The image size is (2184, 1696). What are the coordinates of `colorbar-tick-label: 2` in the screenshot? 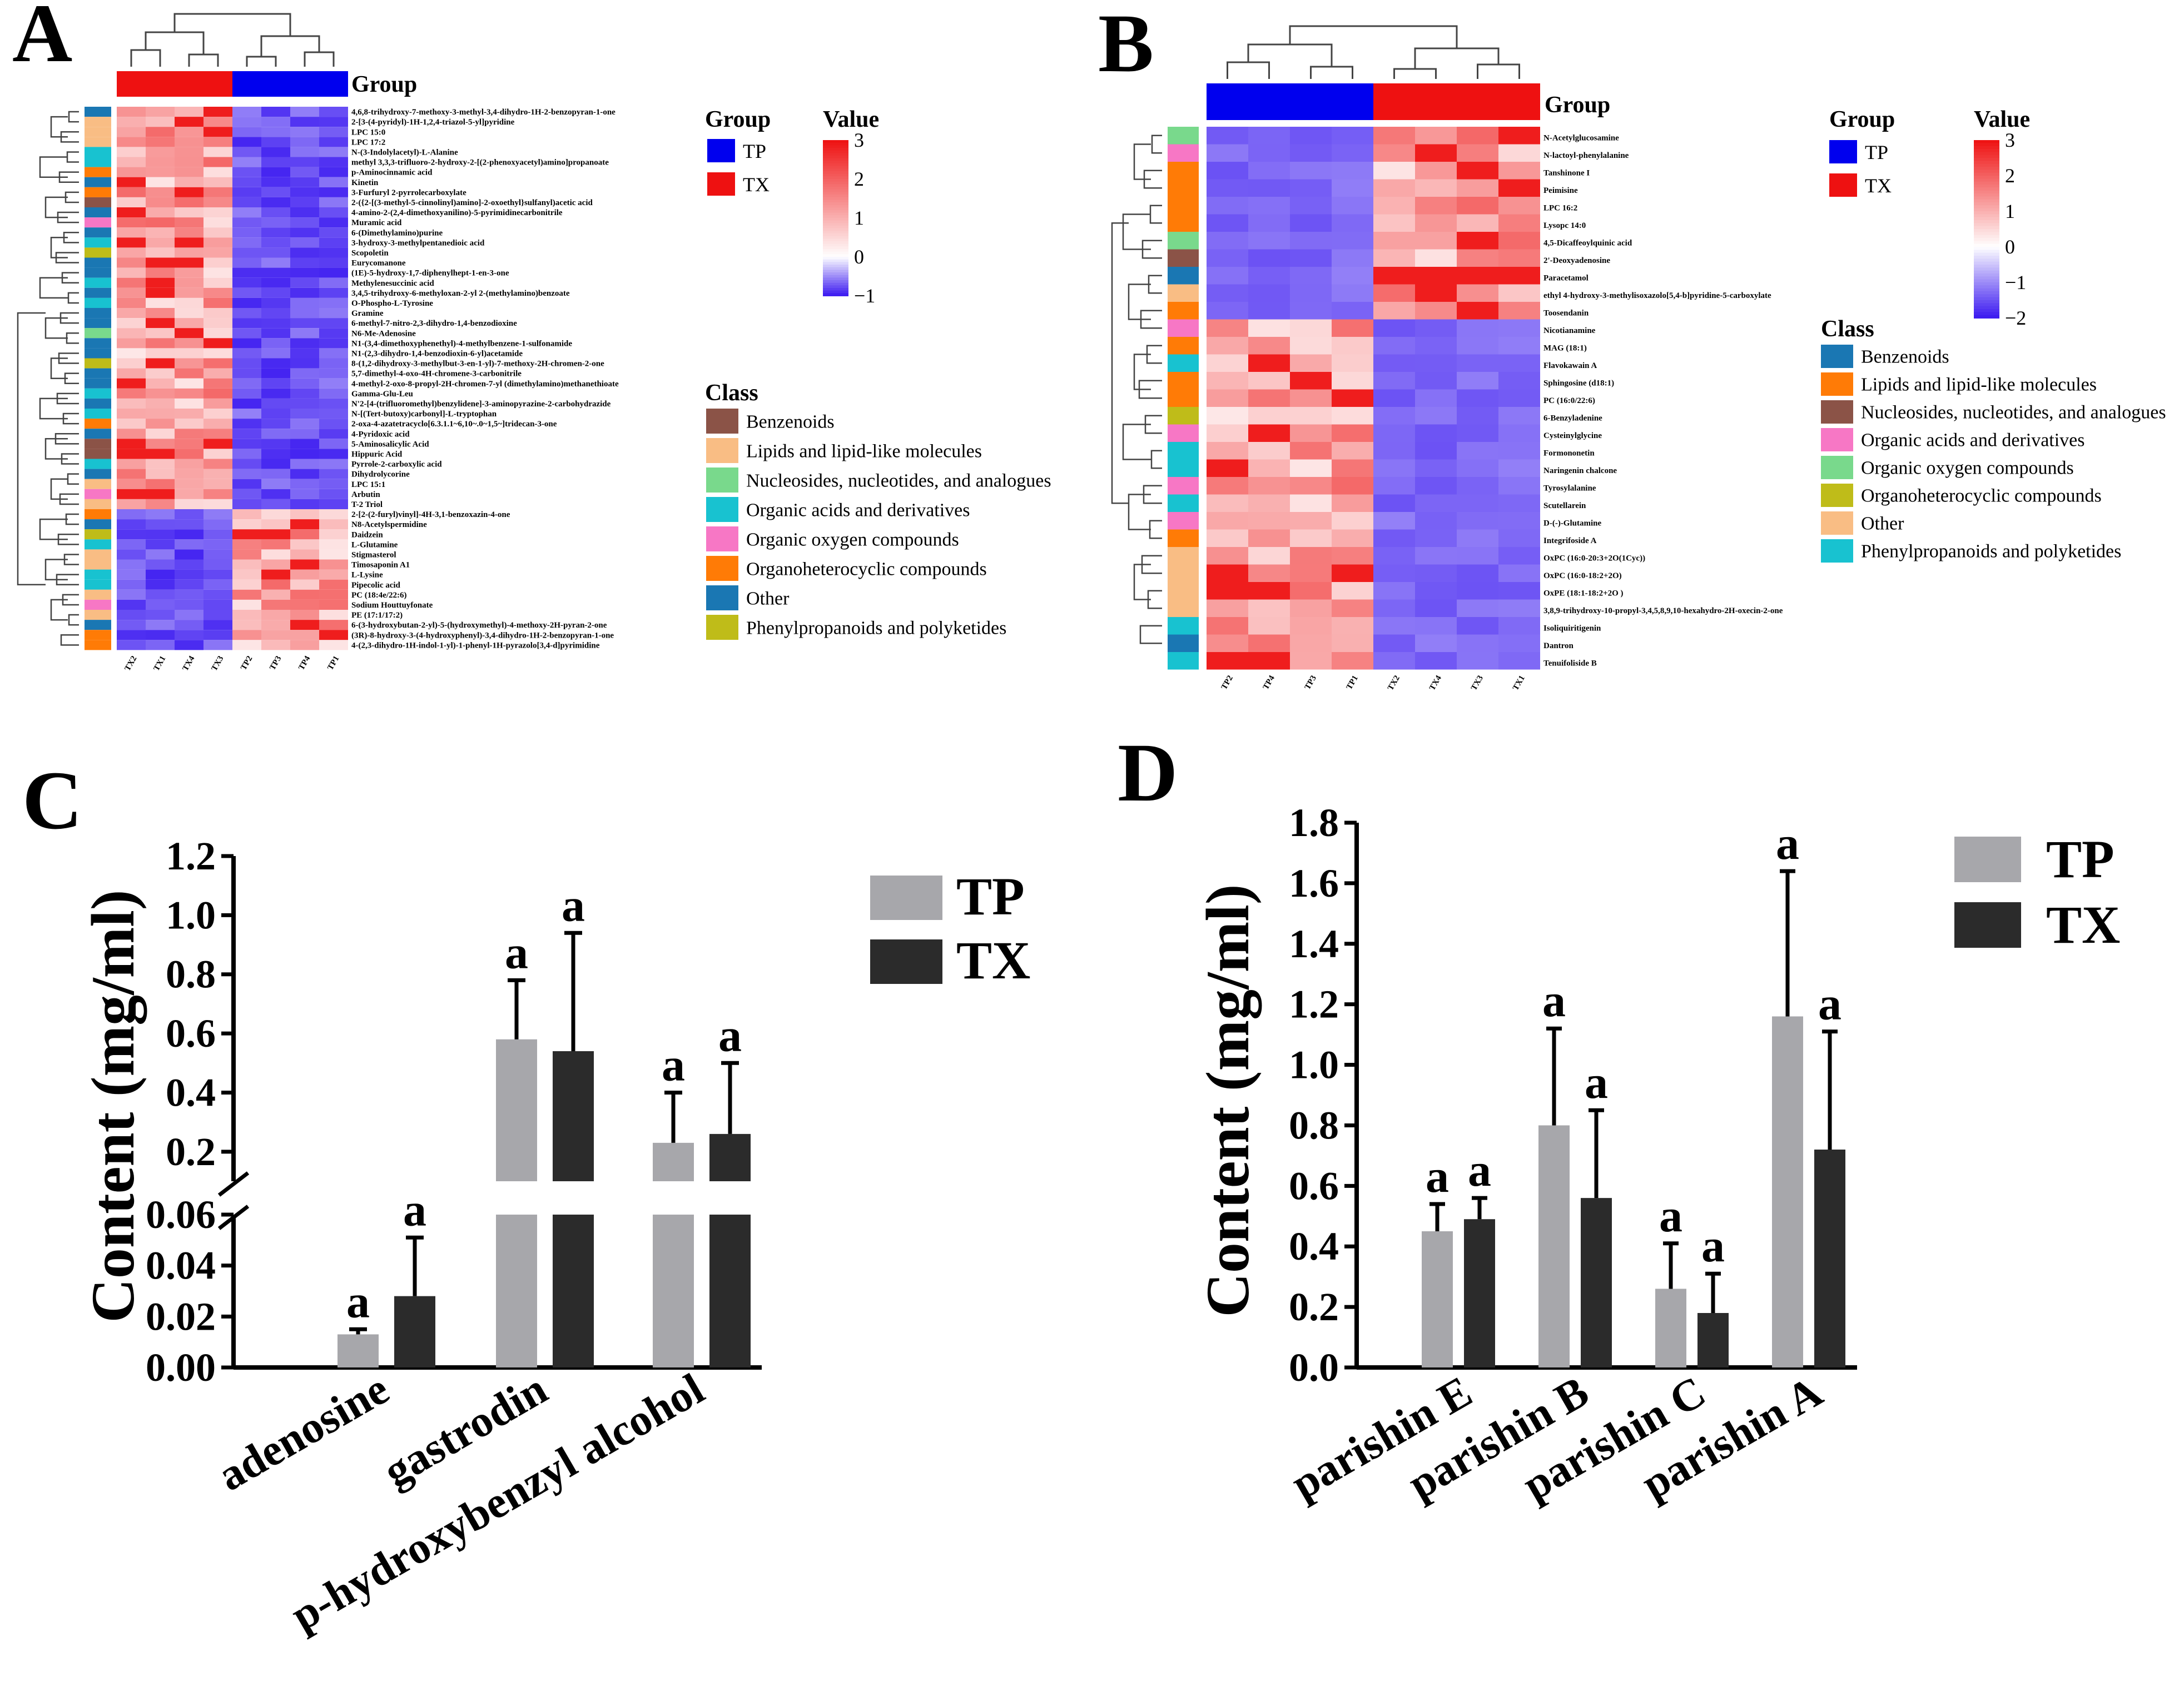 It's located at (2010, 176).